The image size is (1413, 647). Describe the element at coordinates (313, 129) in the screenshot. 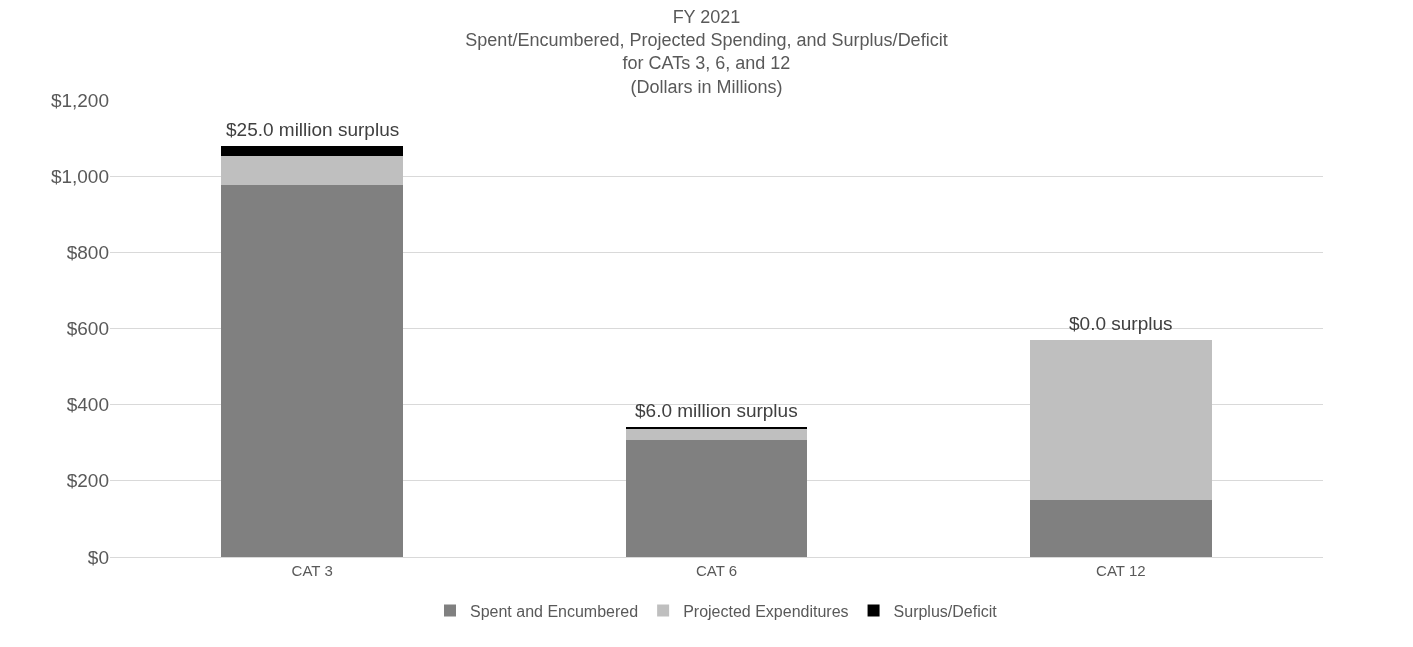

I see `annotation: $25.0 million surplus` at that location.